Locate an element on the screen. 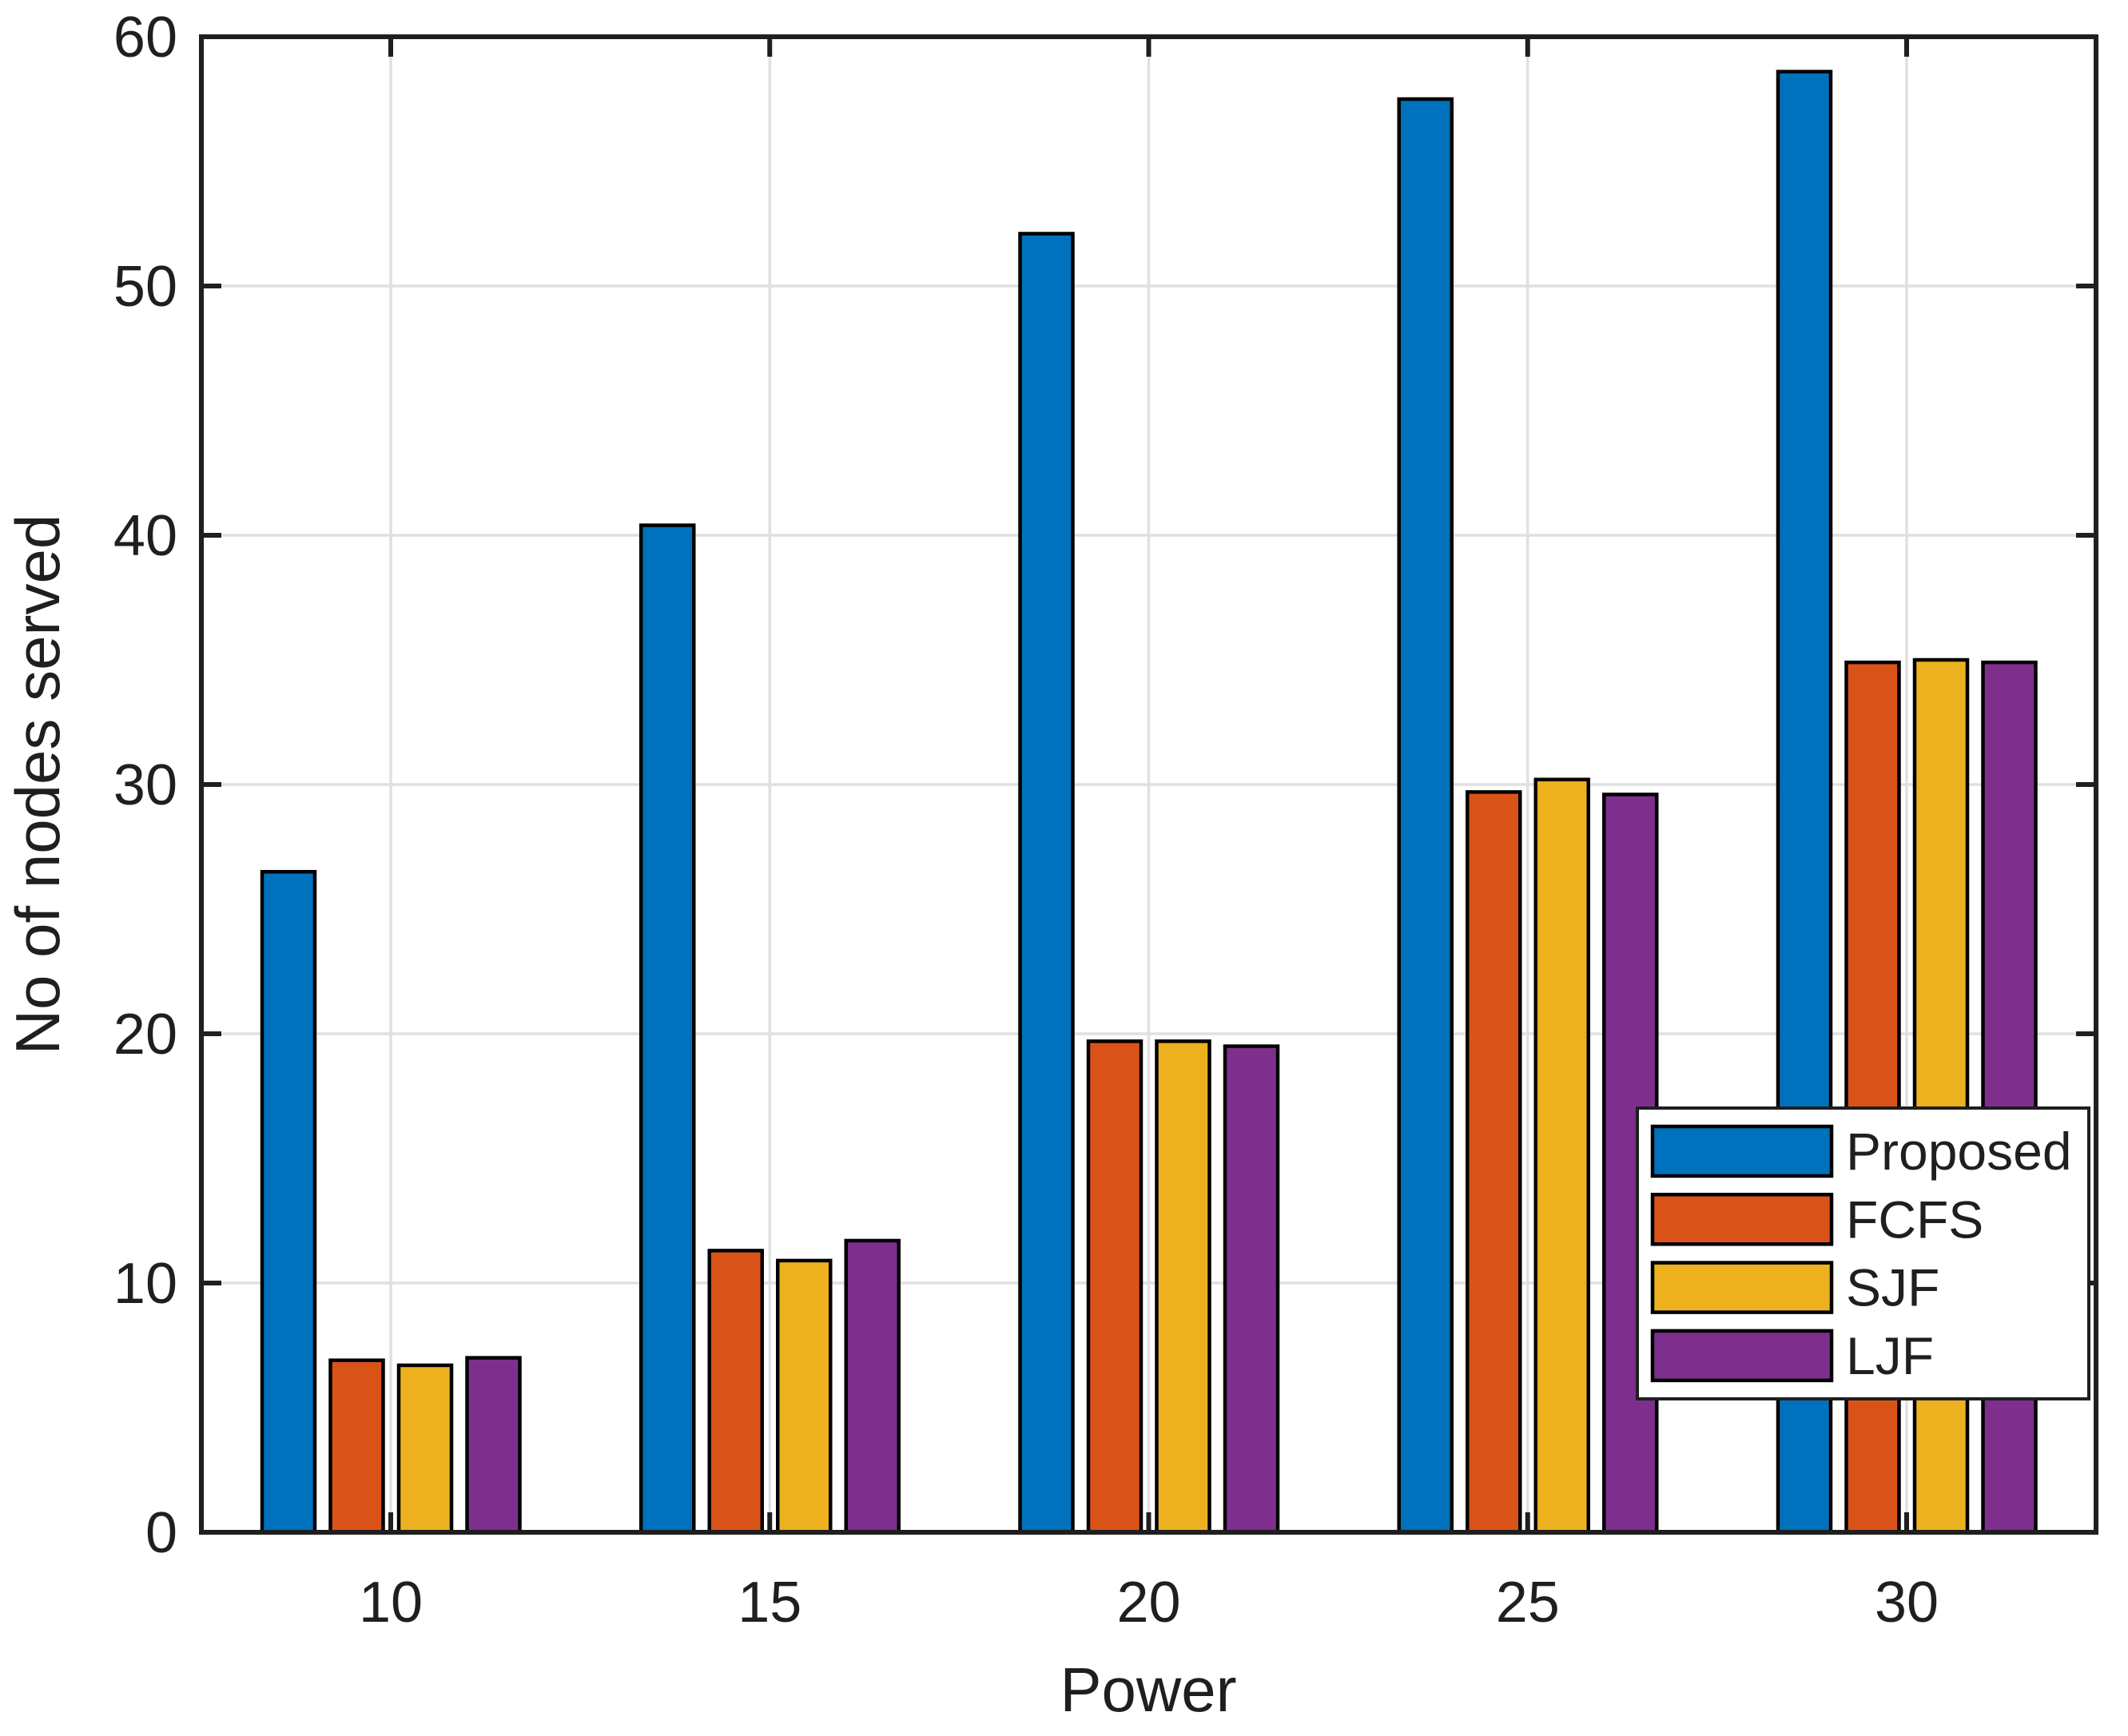  legend-label-proposed: Proposed is located at coordinates (1959, 1151).